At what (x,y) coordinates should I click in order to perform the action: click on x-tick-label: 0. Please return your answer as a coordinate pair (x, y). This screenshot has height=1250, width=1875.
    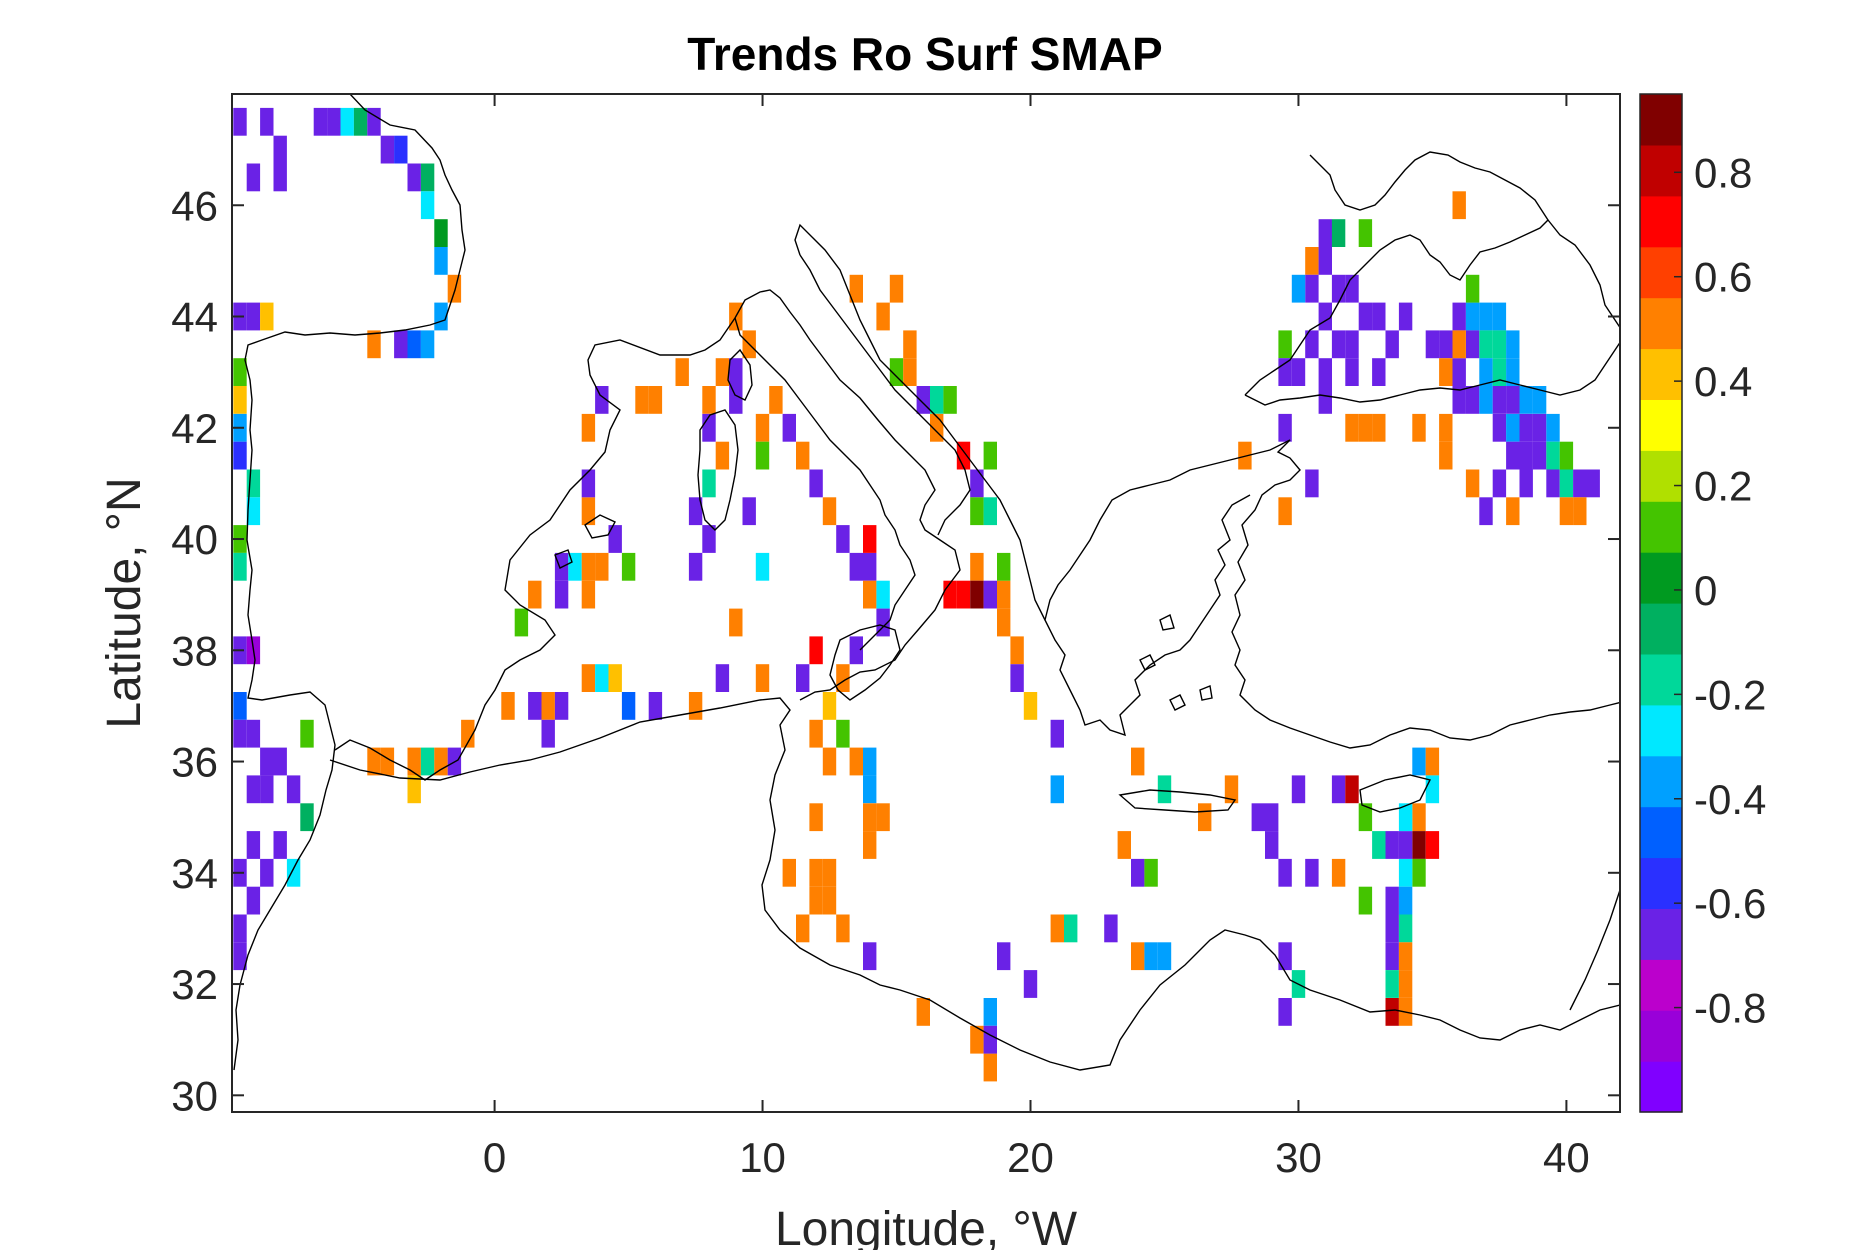
    Looking at the image, I should click on (494, 1157).